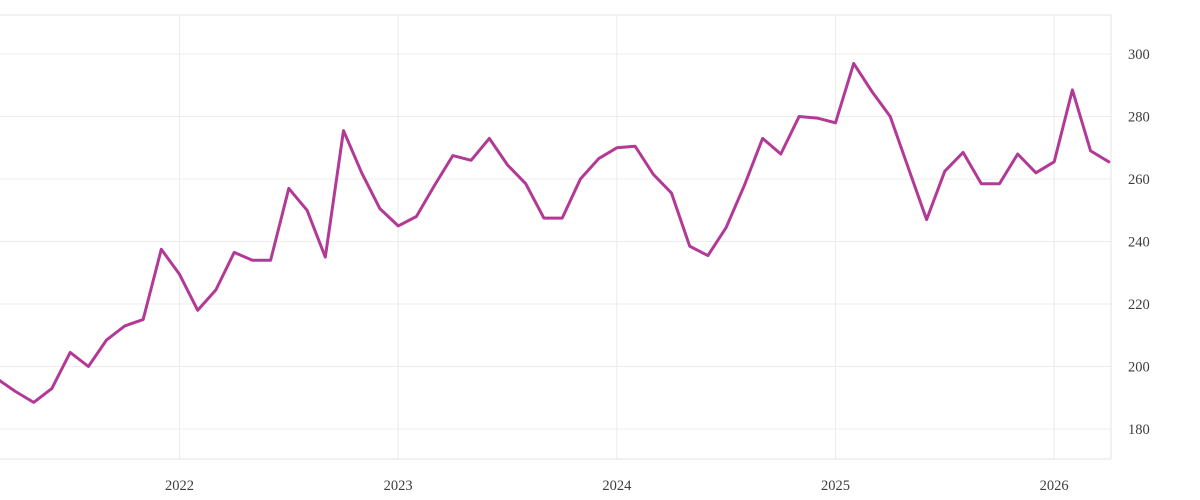 The image size is (1200, 500). Describe the element at coordinates (1139, 55) in the screenshot. I see `y-axis-tick-label: 300` at that location.